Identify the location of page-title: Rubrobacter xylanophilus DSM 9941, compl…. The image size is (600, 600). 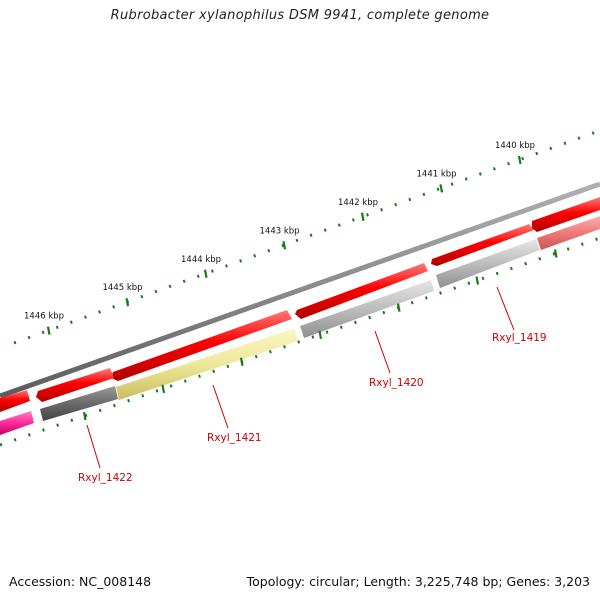
(300, 15).